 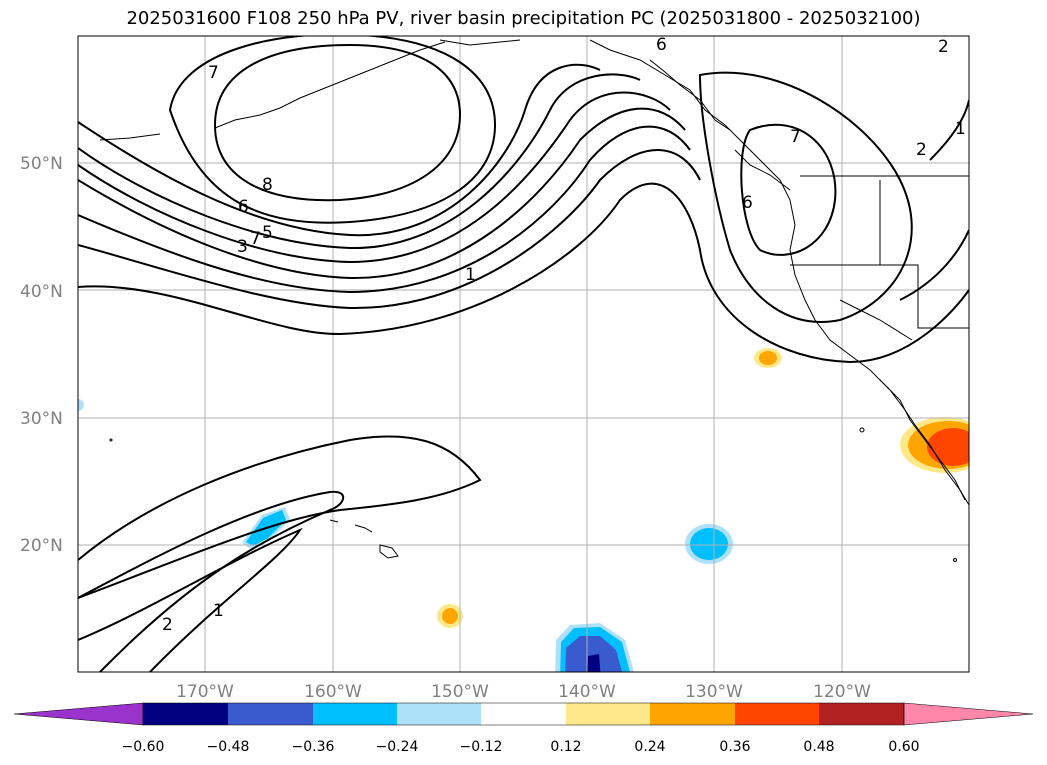 I want to click on lon-label: 140°W, so click(x=587, y=692).